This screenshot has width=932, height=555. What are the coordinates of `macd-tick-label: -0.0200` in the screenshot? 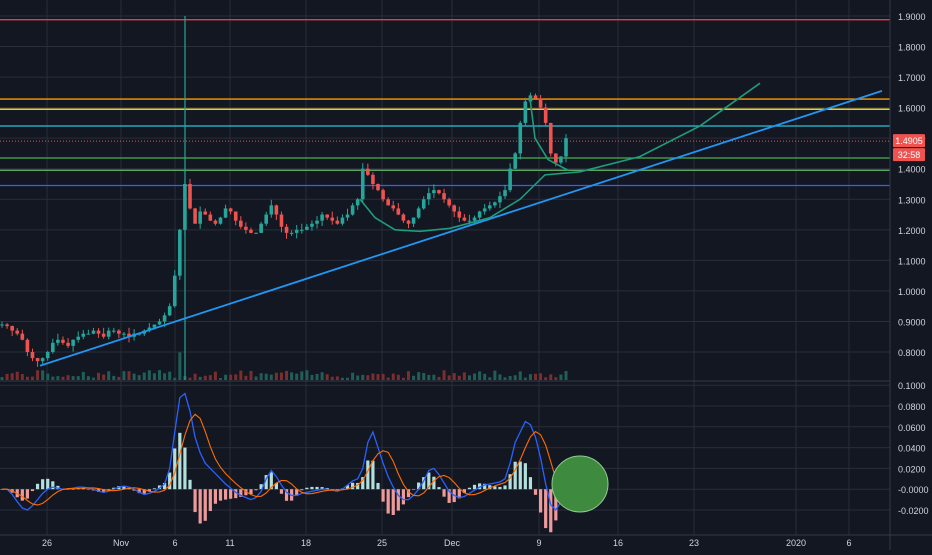 It's located at (913, 511).